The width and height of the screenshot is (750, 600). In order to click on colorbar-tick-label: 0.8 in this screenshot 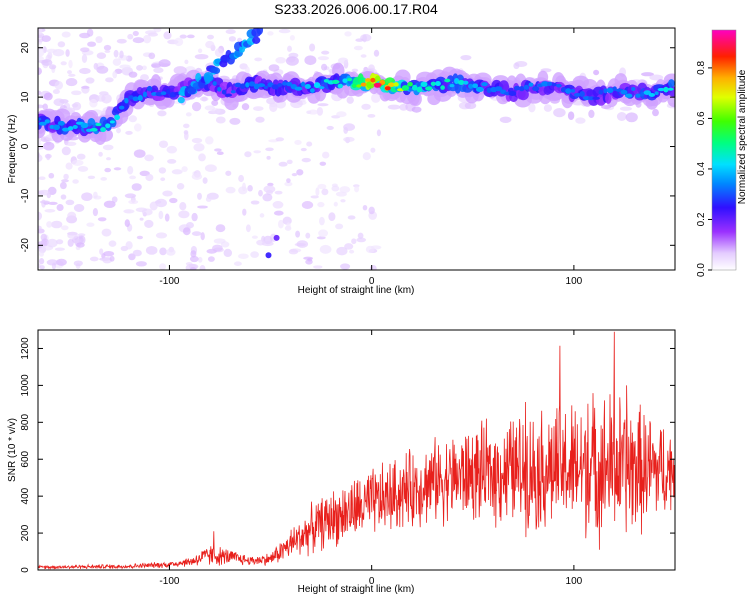, I will do `click(701, 68)`.